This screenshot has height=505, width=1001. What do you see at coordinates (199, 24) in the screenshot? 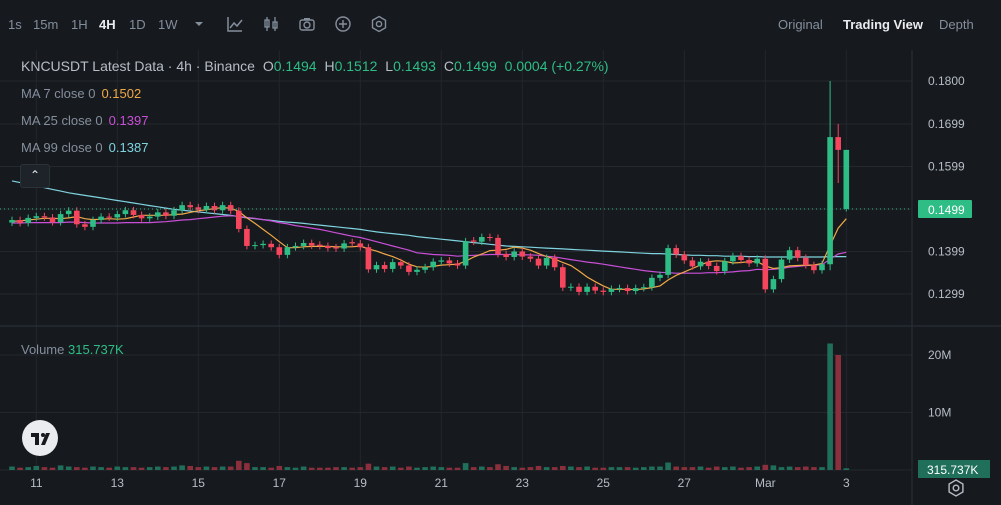
I see `chevron-down-icon` at bounding box center [199, 24].